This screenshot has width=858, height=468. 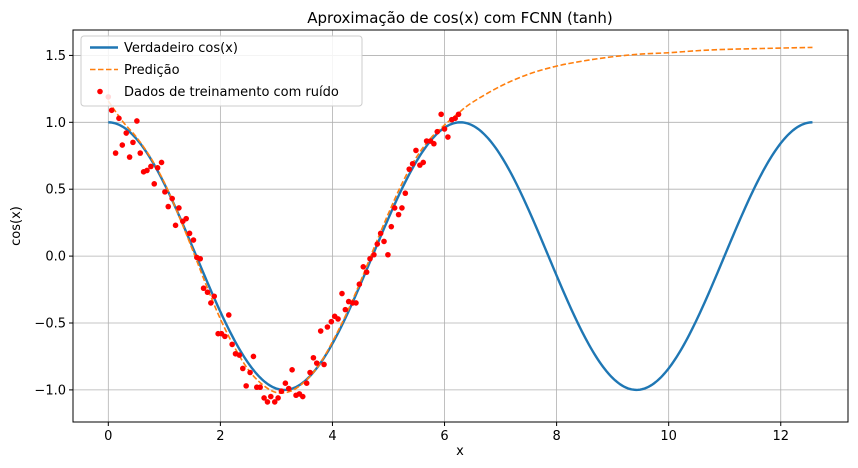 What do you see at coordinates (221, 71) in the screenshot?
I see `legend-frame` at bounding box center [221, 71].